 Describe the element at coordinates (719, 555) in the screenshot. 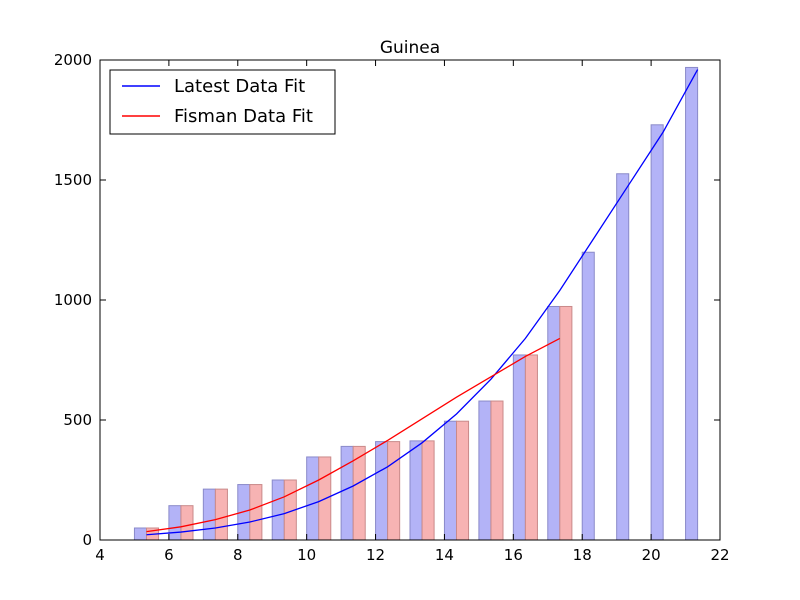

I see `x-tick-label-9: 22` at that location.